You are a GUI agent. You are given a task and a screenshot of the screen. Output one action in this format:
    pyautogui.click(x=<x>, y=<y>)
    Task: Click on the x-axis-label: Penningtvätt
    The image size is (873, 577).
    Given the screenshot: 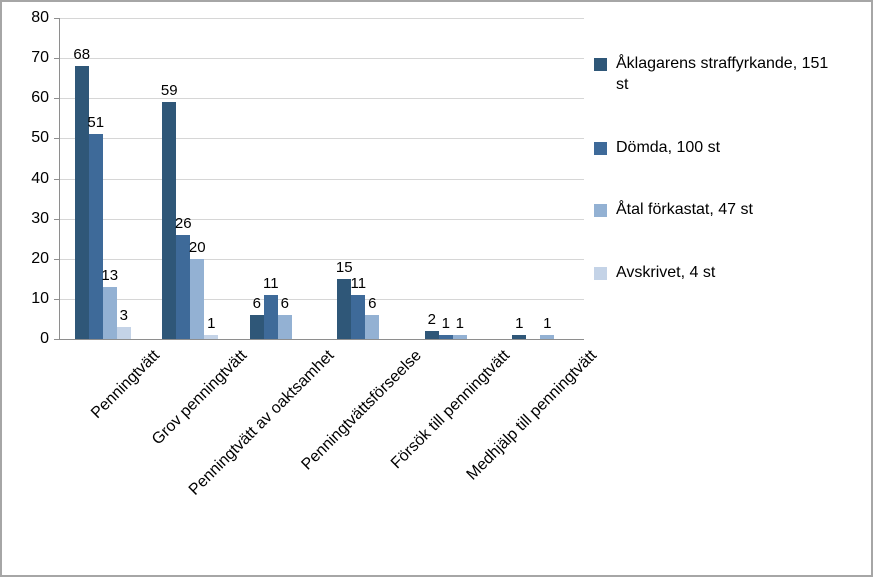 What is the action you would take?
    pyautogui.click(x=125, y=384)
    